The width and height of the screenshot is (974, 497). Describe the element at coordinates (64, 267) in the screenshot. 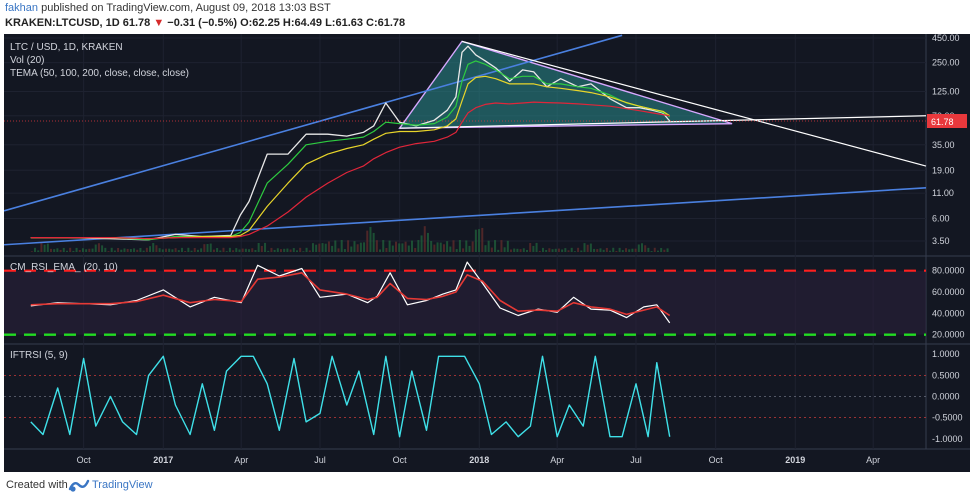

I see `rsi-pane-title: CM_RSI_EMA_ (20, 10)` at that location.